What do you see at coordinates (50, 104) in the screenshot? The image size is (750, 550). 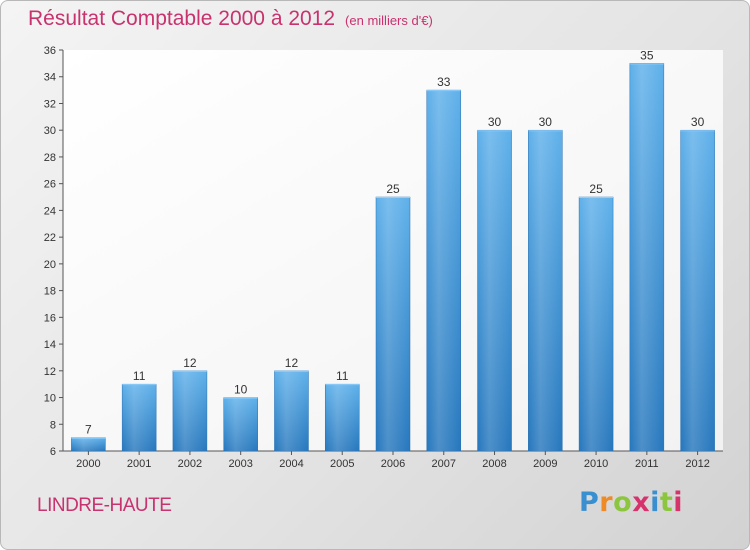 I see `y-tick-label: 32` at bounding box center [50, 104].